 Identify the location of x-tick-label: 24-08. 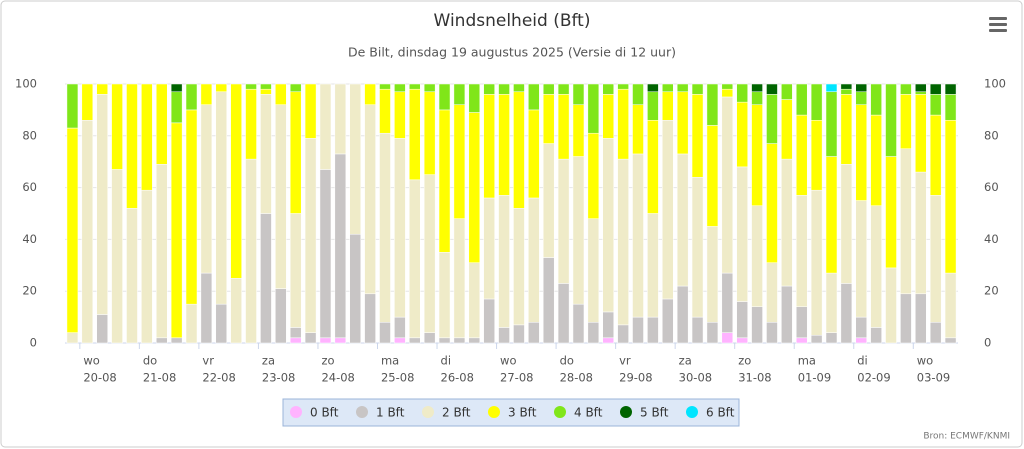
(337, 378).